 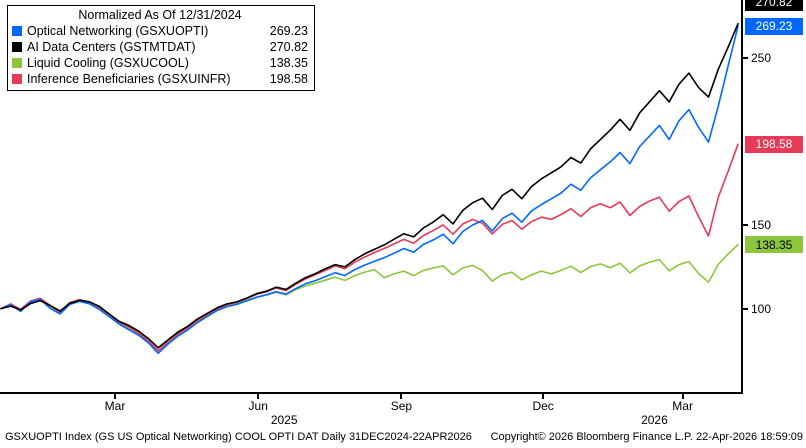 I want to click on inference-beneficiaries-swatch-icon, so click(x=17, y=79).